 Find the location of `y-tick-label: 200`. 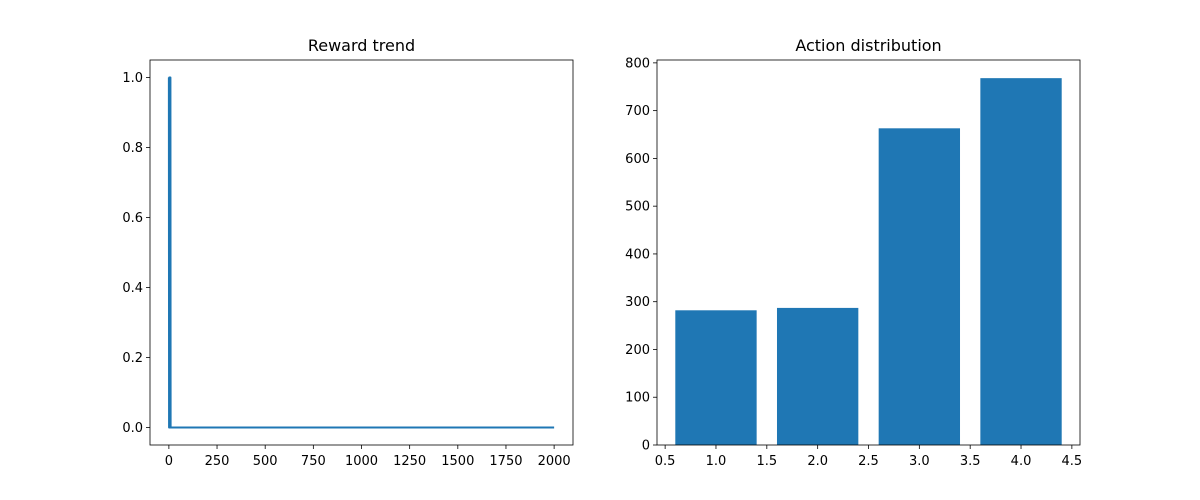

y-tick-label: 200 is located at coordinates (637, 350).